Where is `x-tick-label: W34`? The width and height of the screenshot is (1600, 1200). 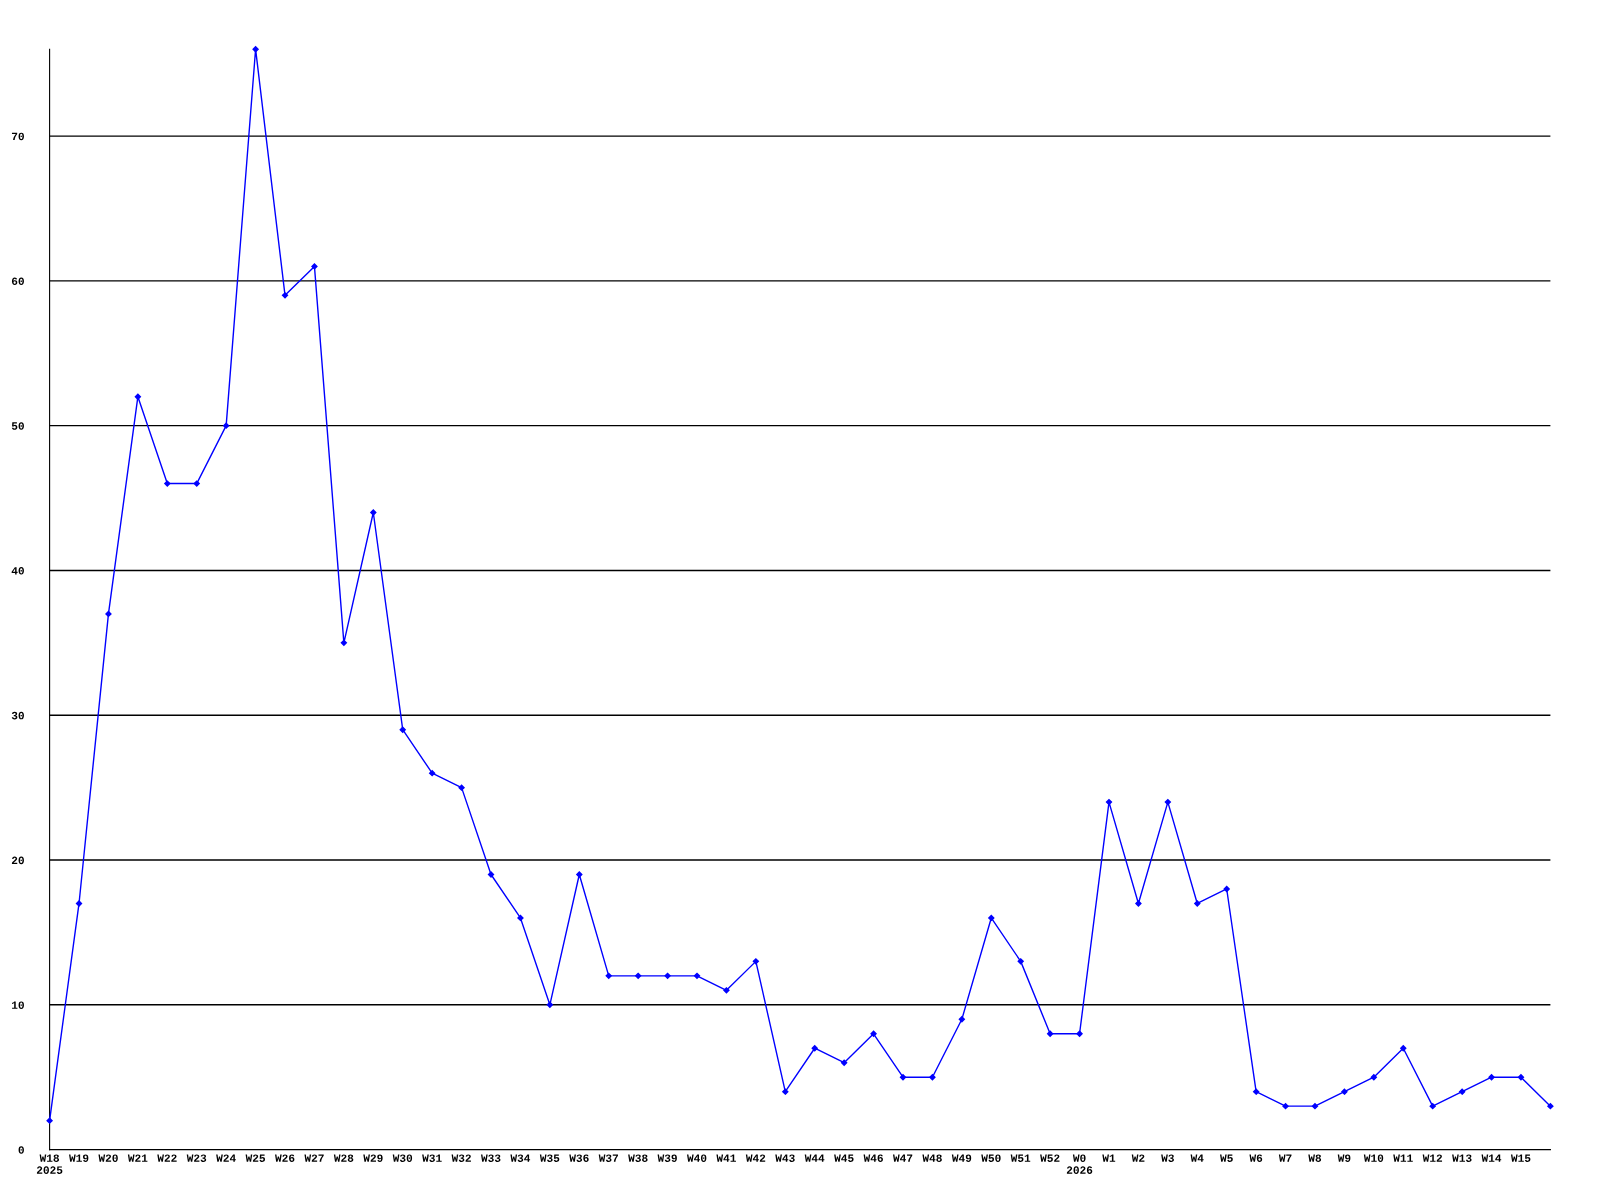 x-tick-label: W34 is located at coordinates (520, 1158).